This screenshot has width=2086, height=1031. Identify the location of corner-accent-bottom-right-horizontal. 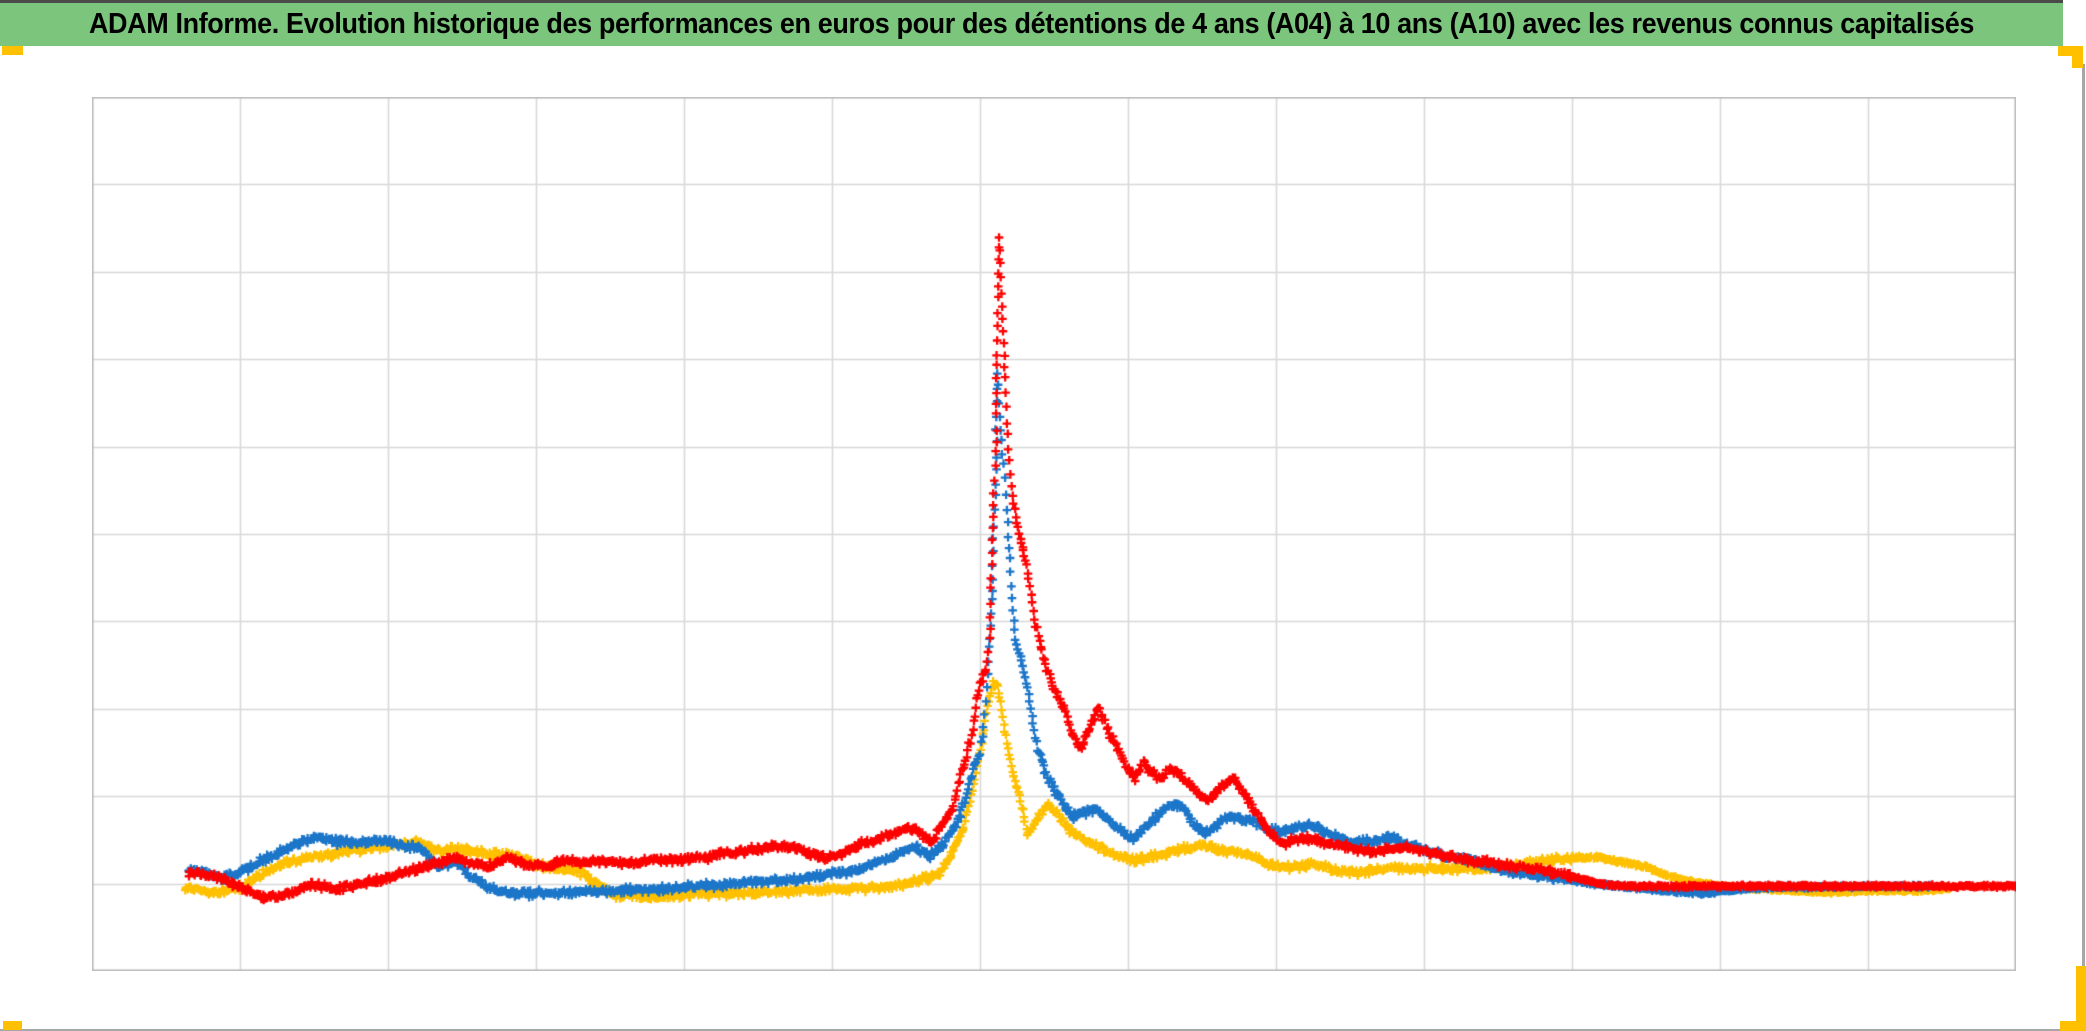
(2073, 1026).